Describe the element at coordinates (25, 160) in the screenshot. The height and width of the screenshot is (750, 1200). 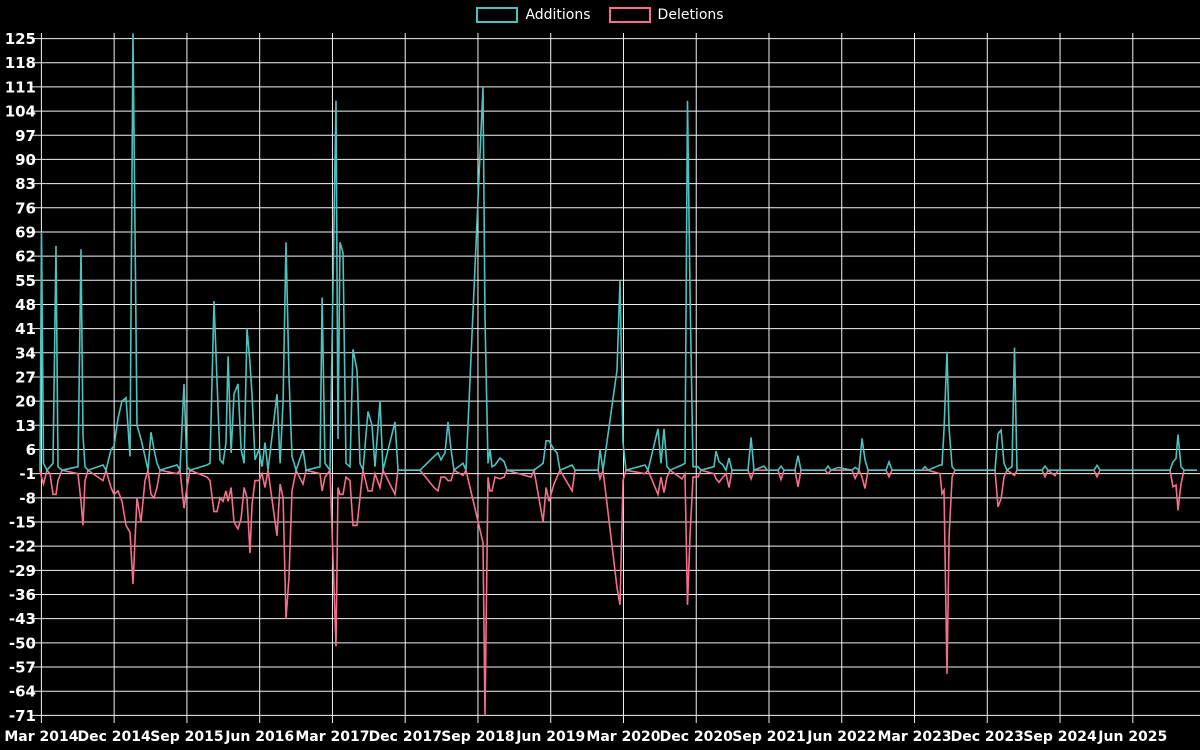
I see `y-tick-label: 90` at that location.